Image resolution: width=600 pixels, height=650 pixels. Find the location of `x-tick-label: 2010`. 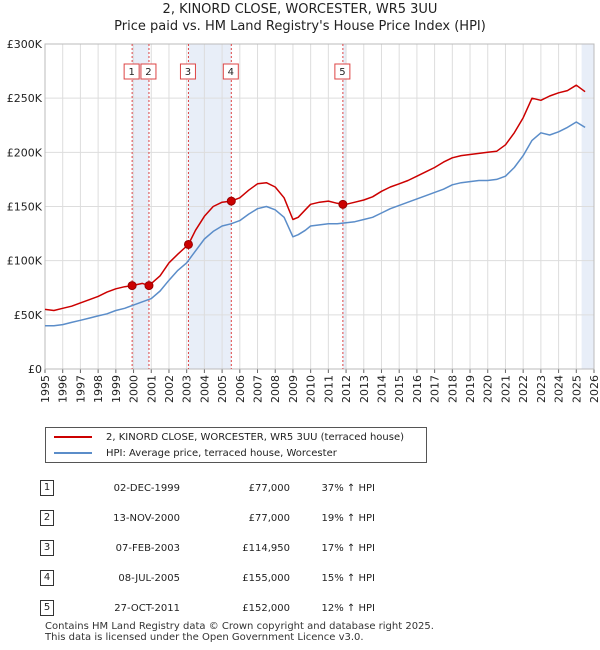

x-tick-label: 2010 is located at coordinates (311, 389).